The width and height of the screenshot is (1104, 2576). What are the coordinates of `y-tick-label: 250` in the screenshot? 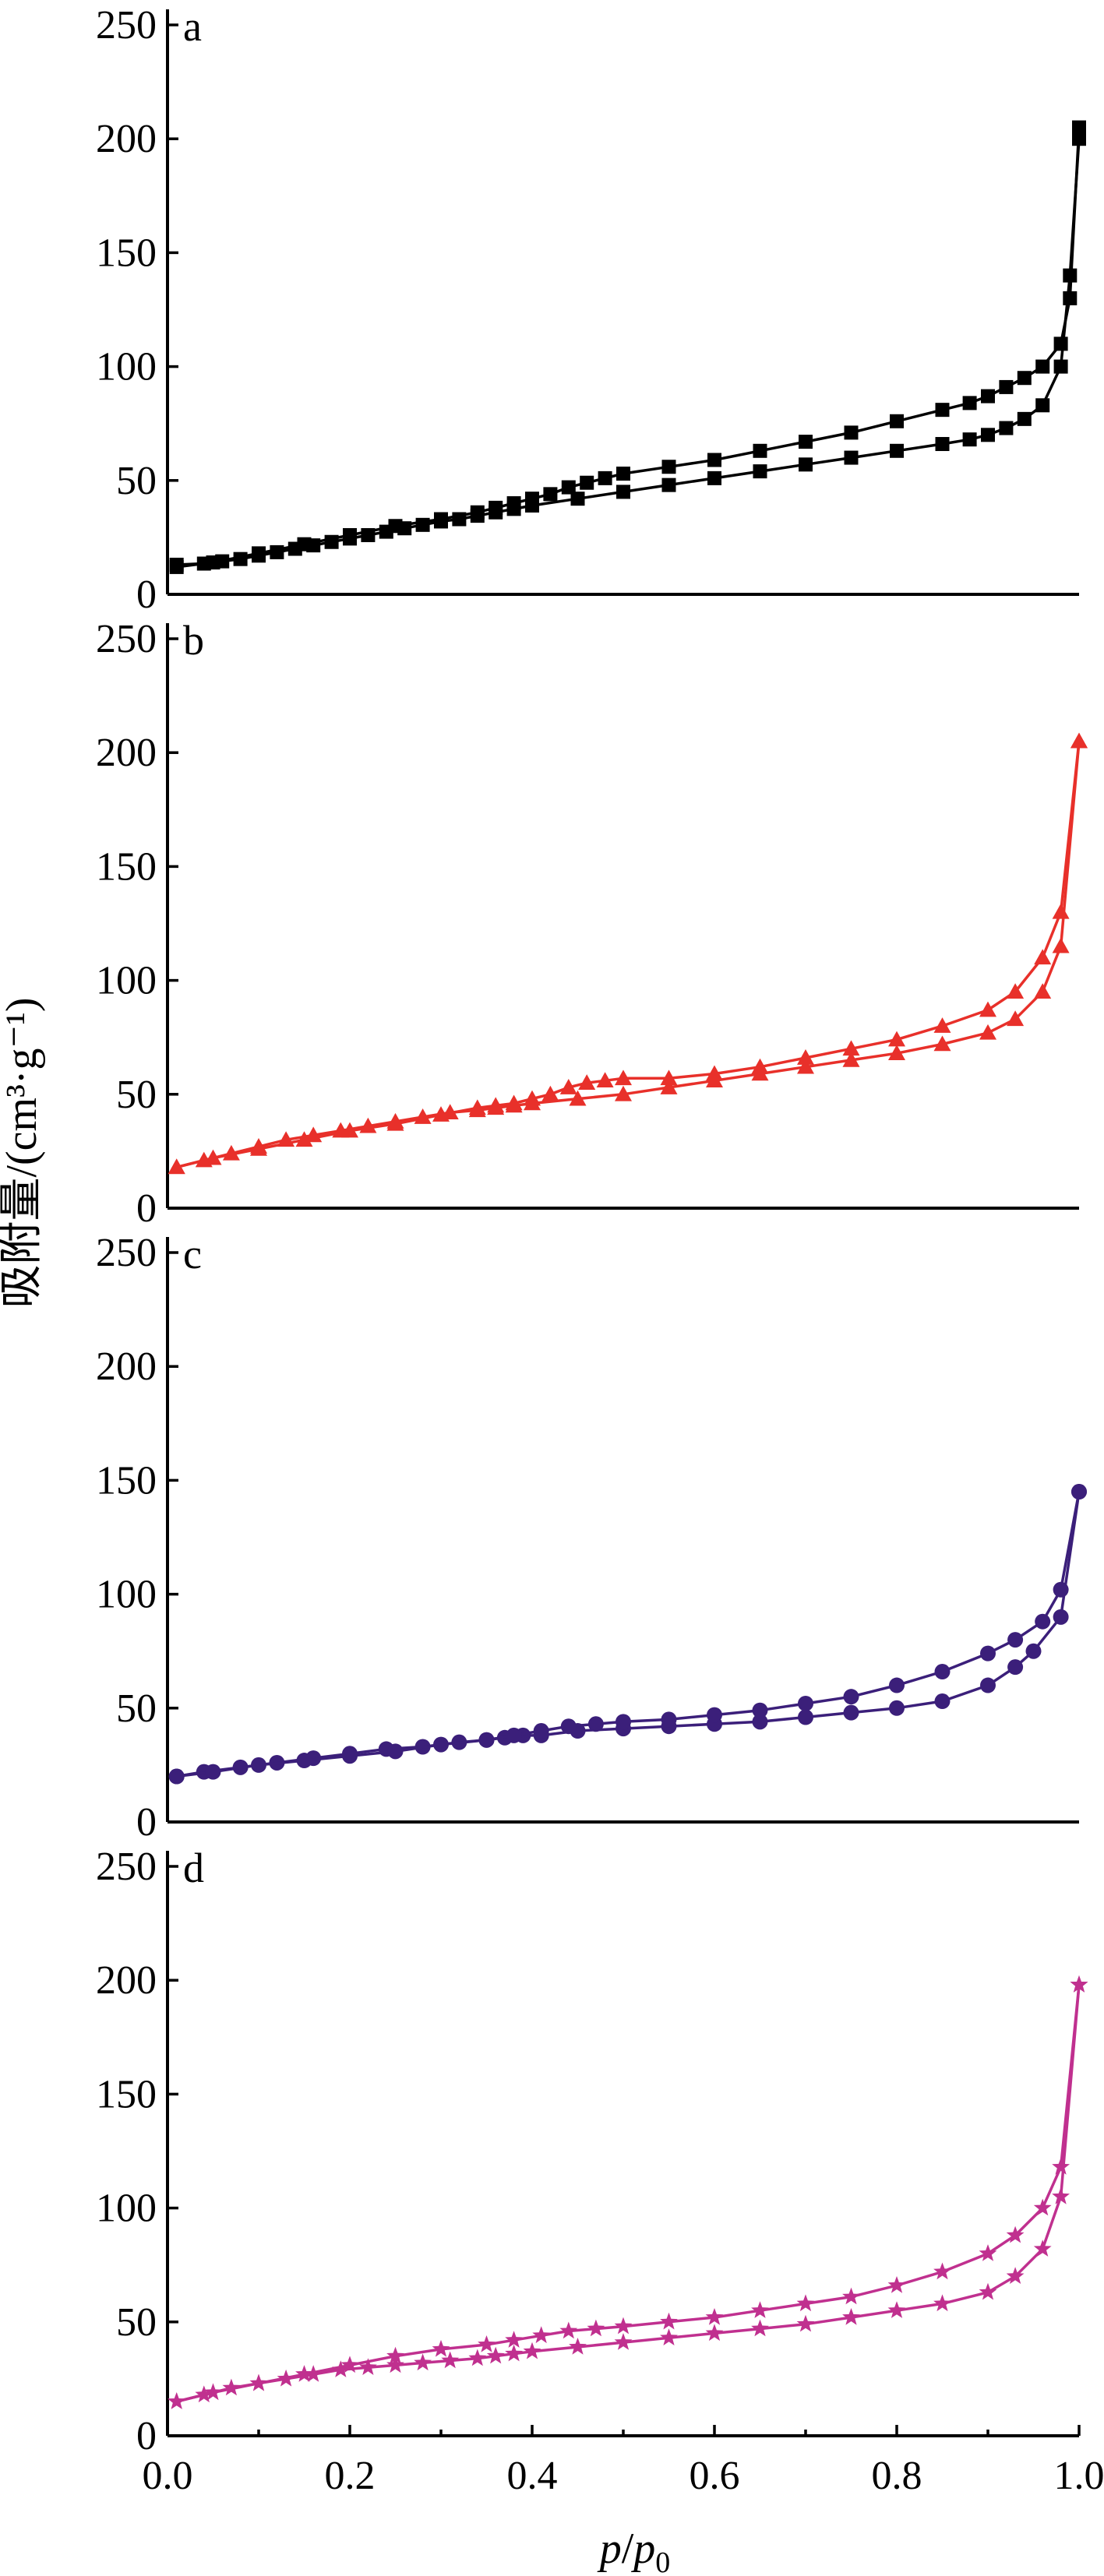 It's located at (127, 639).